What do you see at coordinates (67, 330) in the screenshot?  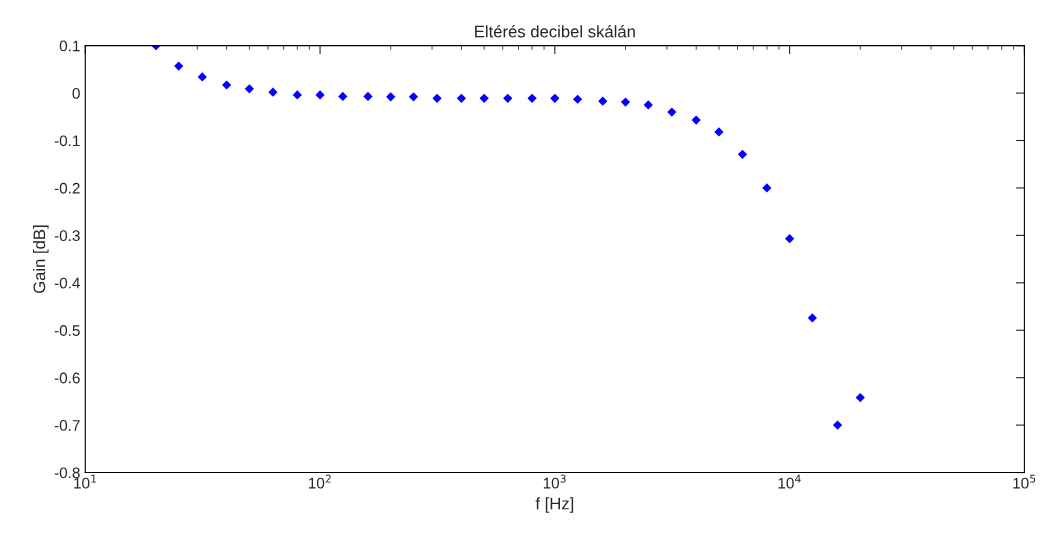 I see `y-tick-label: -0.5` at bounding box center [67, 330].